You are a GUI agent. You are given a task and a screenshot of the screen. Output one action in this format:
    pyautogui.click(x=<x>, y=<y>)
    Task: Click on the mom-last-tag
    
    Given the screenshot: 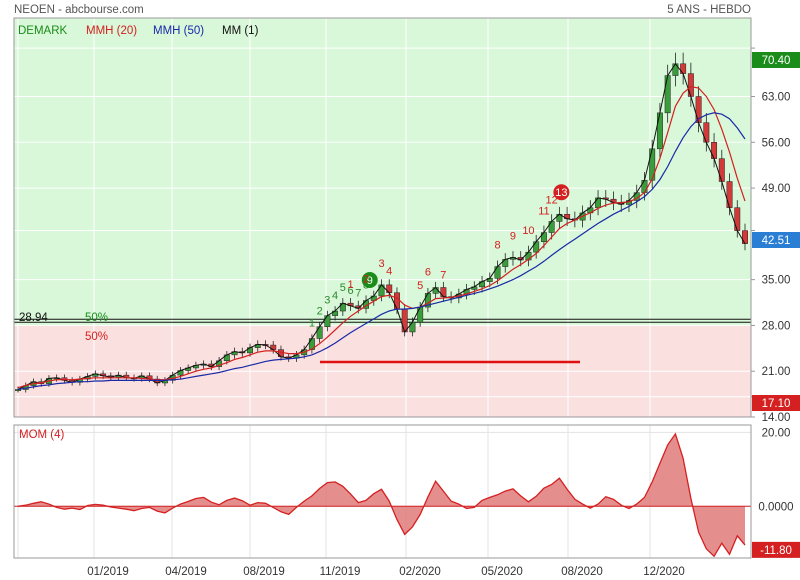 What is the action you would take?
    pyautogui.click(x=776, y=549)
    